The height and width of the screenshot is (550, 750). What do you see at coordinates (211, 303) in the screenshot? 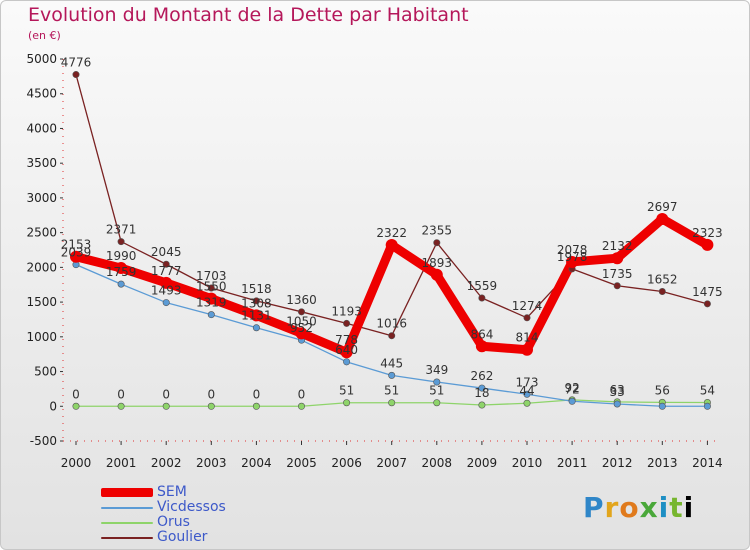
I see `data-label-vicdessos: 1319` at bounding box center [211, 303].